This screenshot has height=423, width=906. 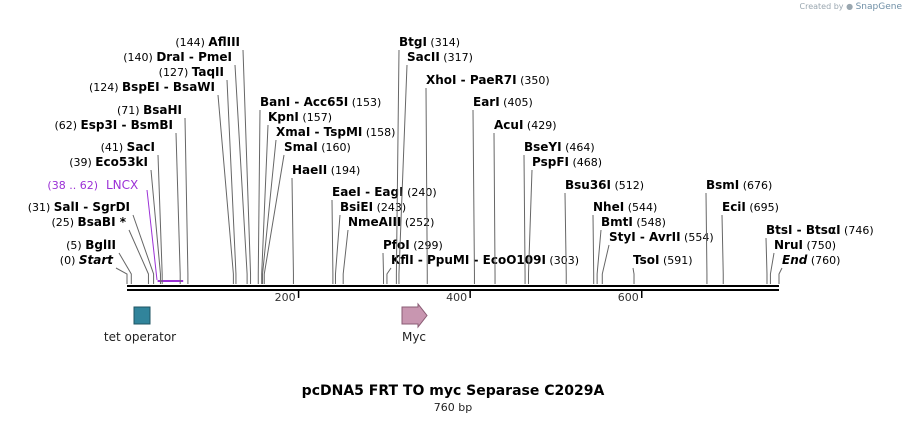 I want to click on site-label-styi-avrii: StyI - AvrII (554), so click(x=661, y=237).